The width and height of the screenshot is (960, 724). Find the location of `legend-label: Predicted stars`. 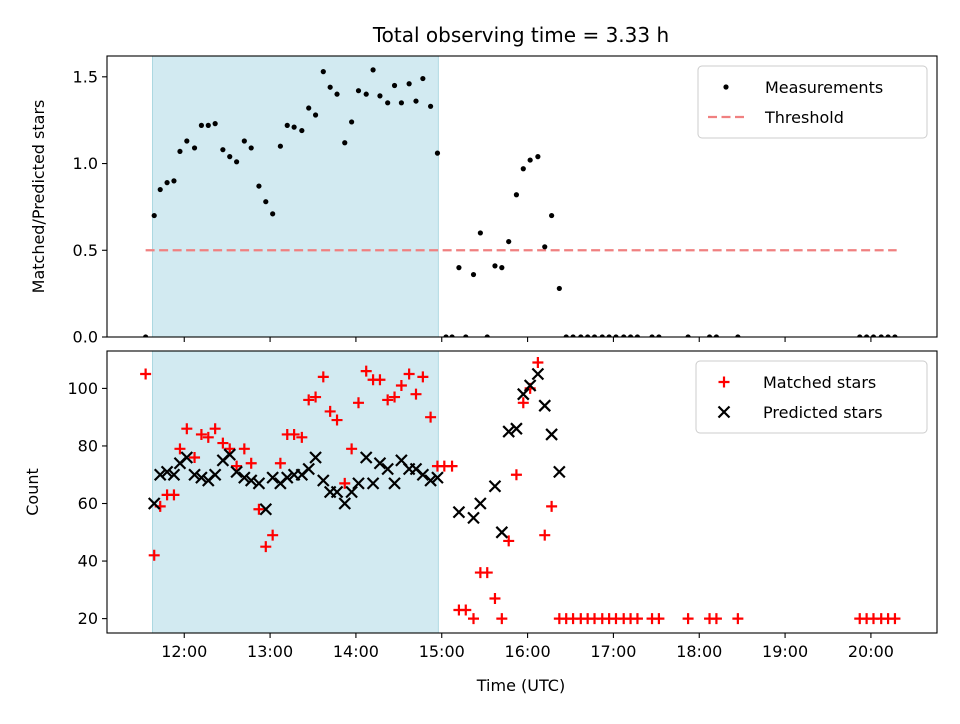

legend-label: Predicted stars is located at coordinates (823, 412).